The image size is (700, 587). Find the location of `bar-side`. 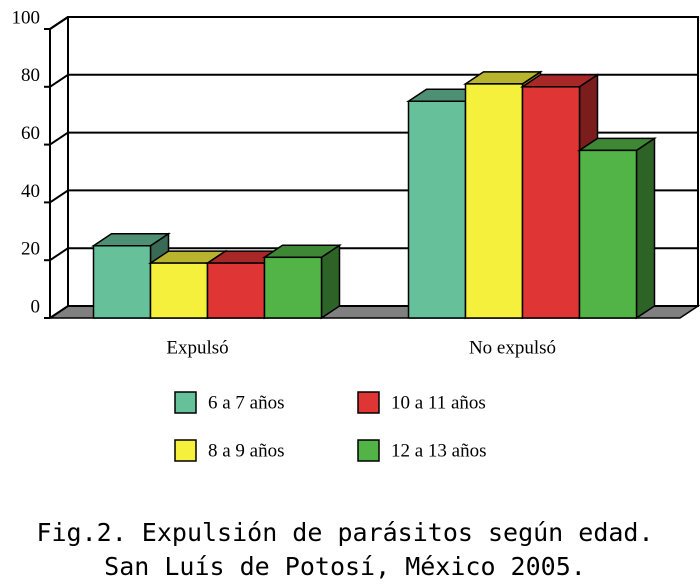

bar-side is located at coordinates (645, 228).